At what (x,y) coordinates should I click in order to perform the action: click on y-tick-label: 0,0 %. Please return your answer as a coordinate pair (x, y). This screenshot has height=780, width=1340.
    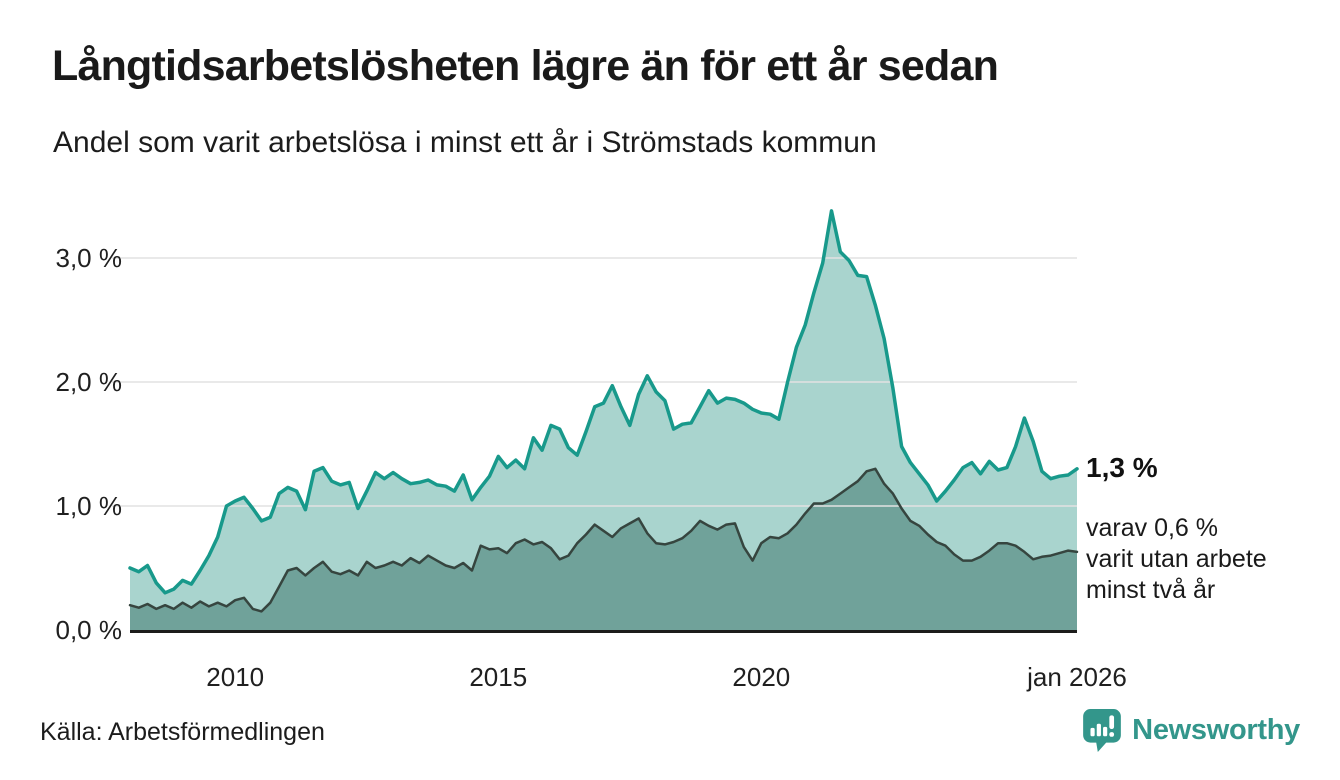
    Looking at the image, I should click on (89, 630).